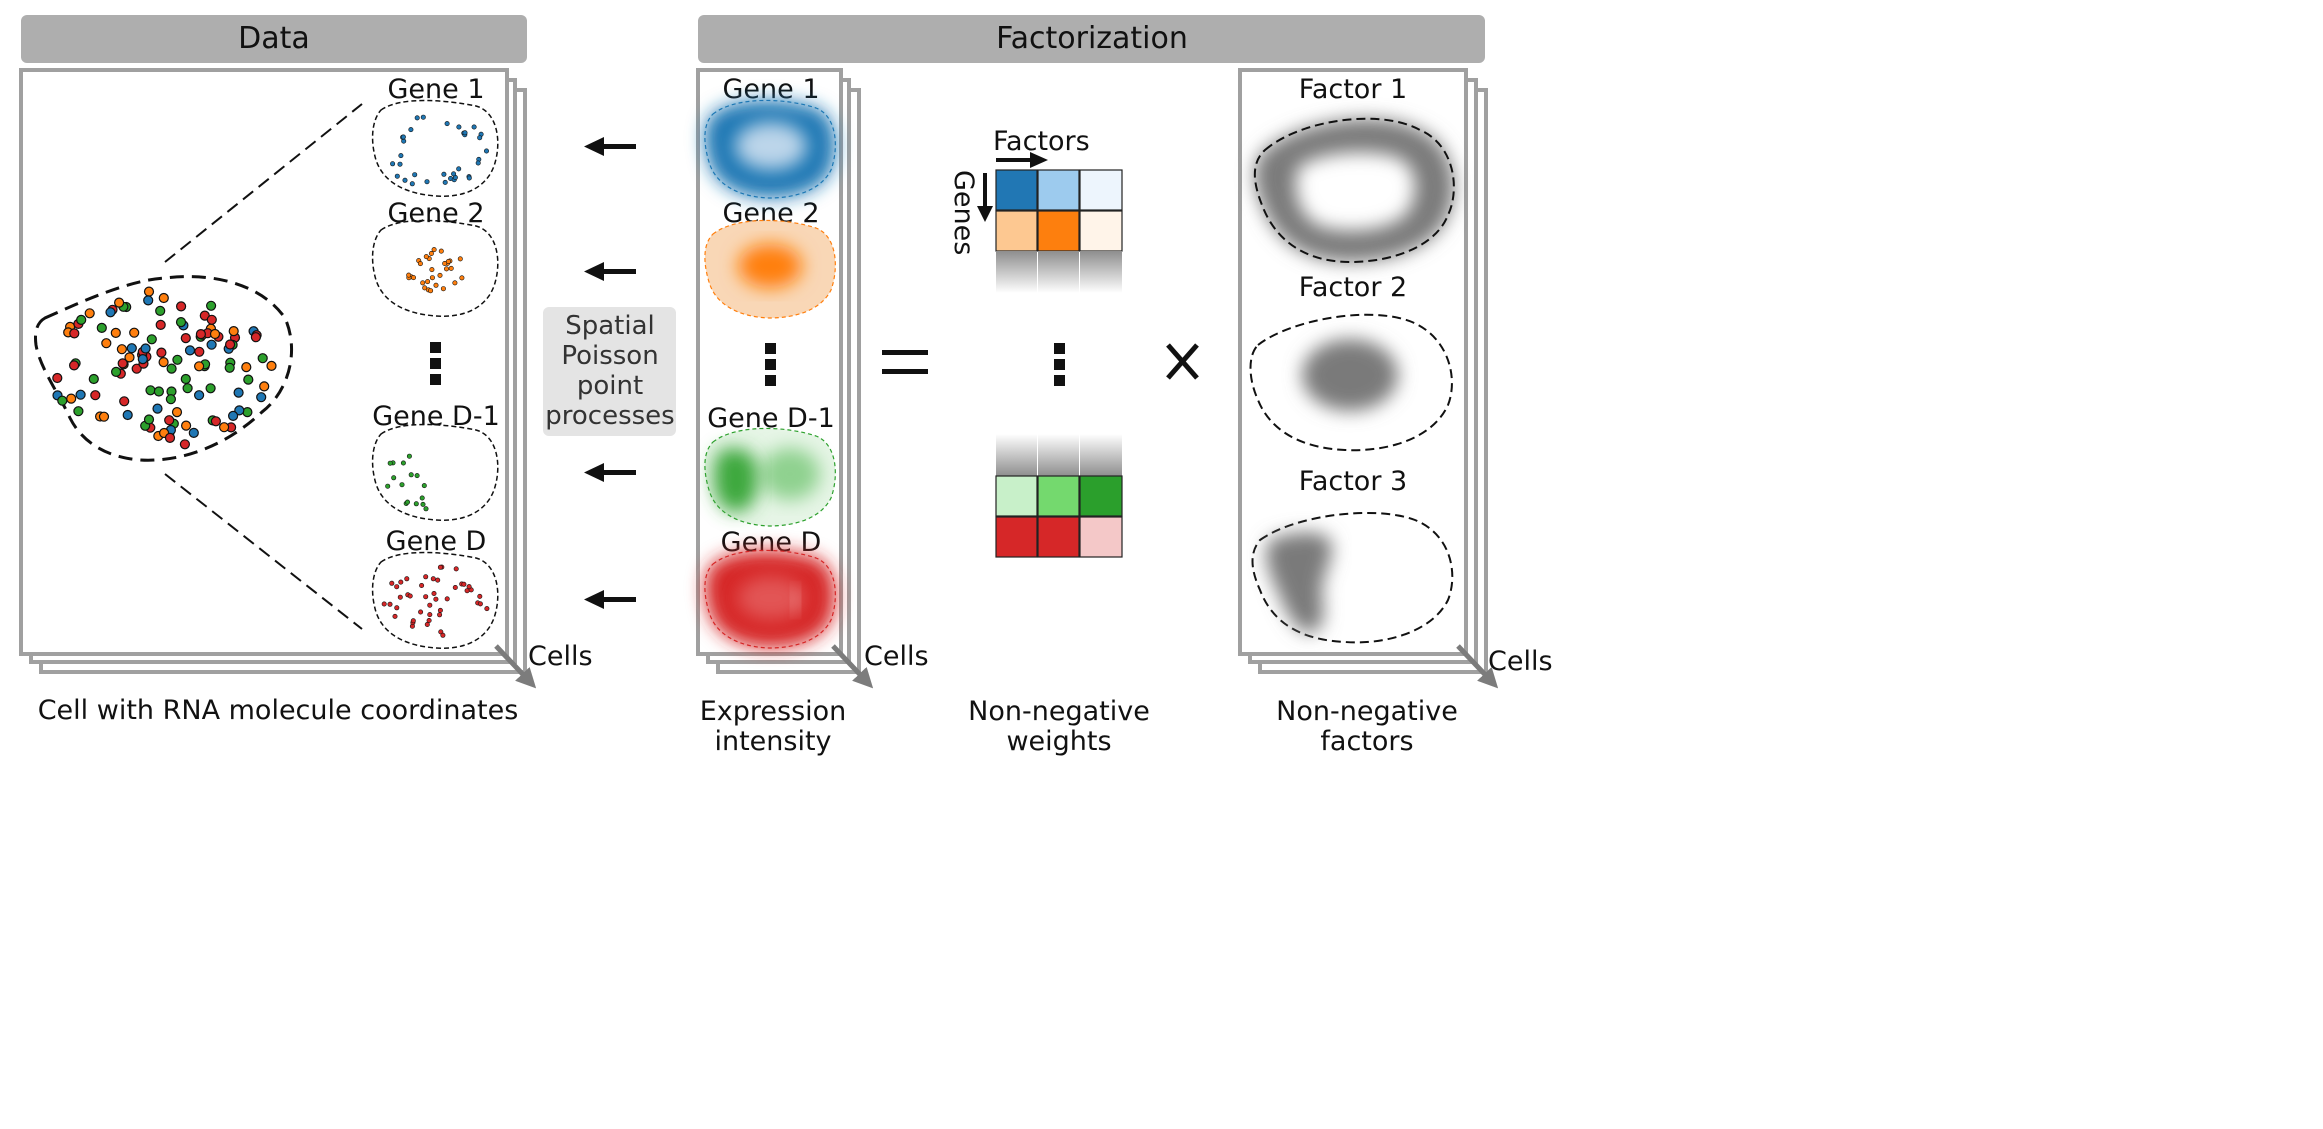 The height and width of the screenshot is (1129, 2323). What do you see at coordinates (1059, 364) in the screenshot?
I see `vertical-ellipsis-icon` at bounding box center [1059, 364].